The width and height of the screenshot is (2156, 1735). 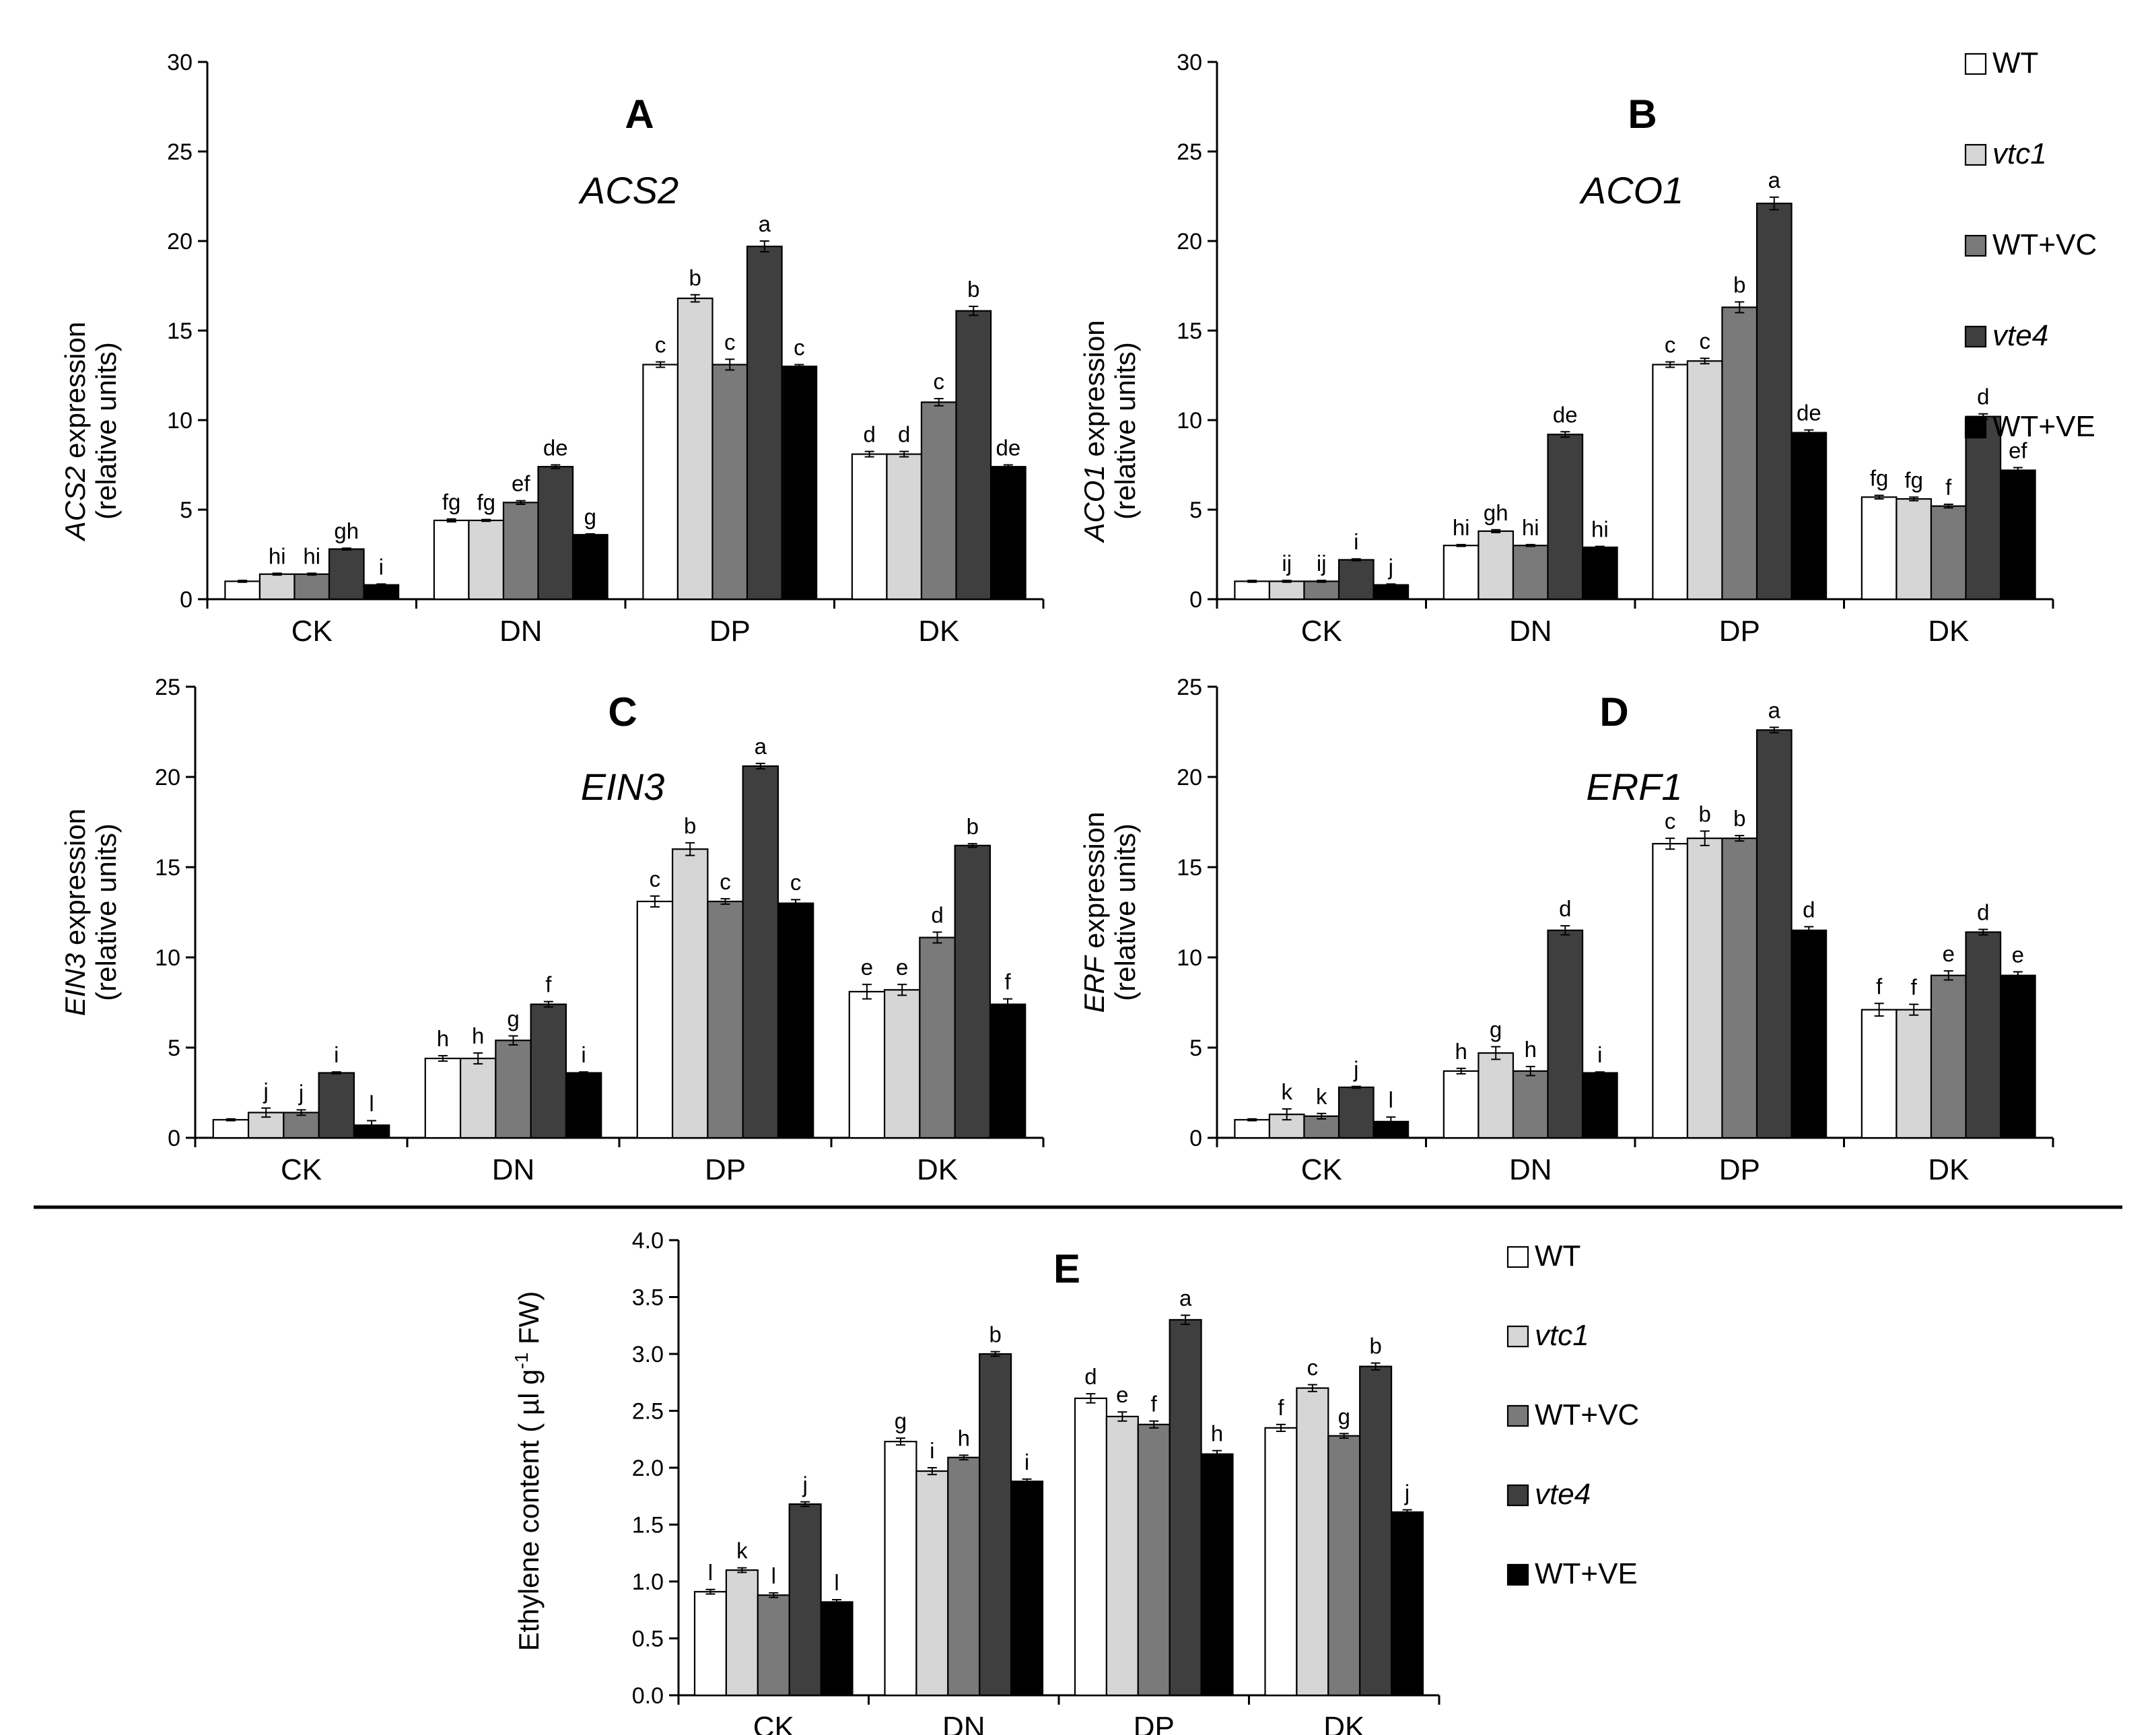 I want to click on significance-letter: g, so click(x=1496, y=1029).